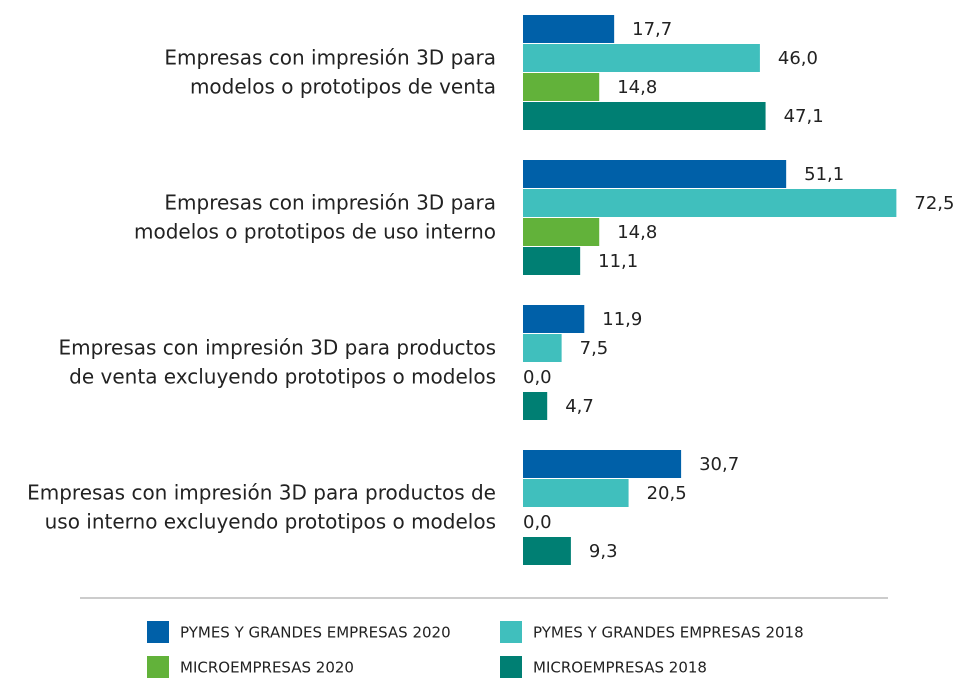  I want to click on category-line: de venta excluyendo prototipos o modelos, so click(282, 376).